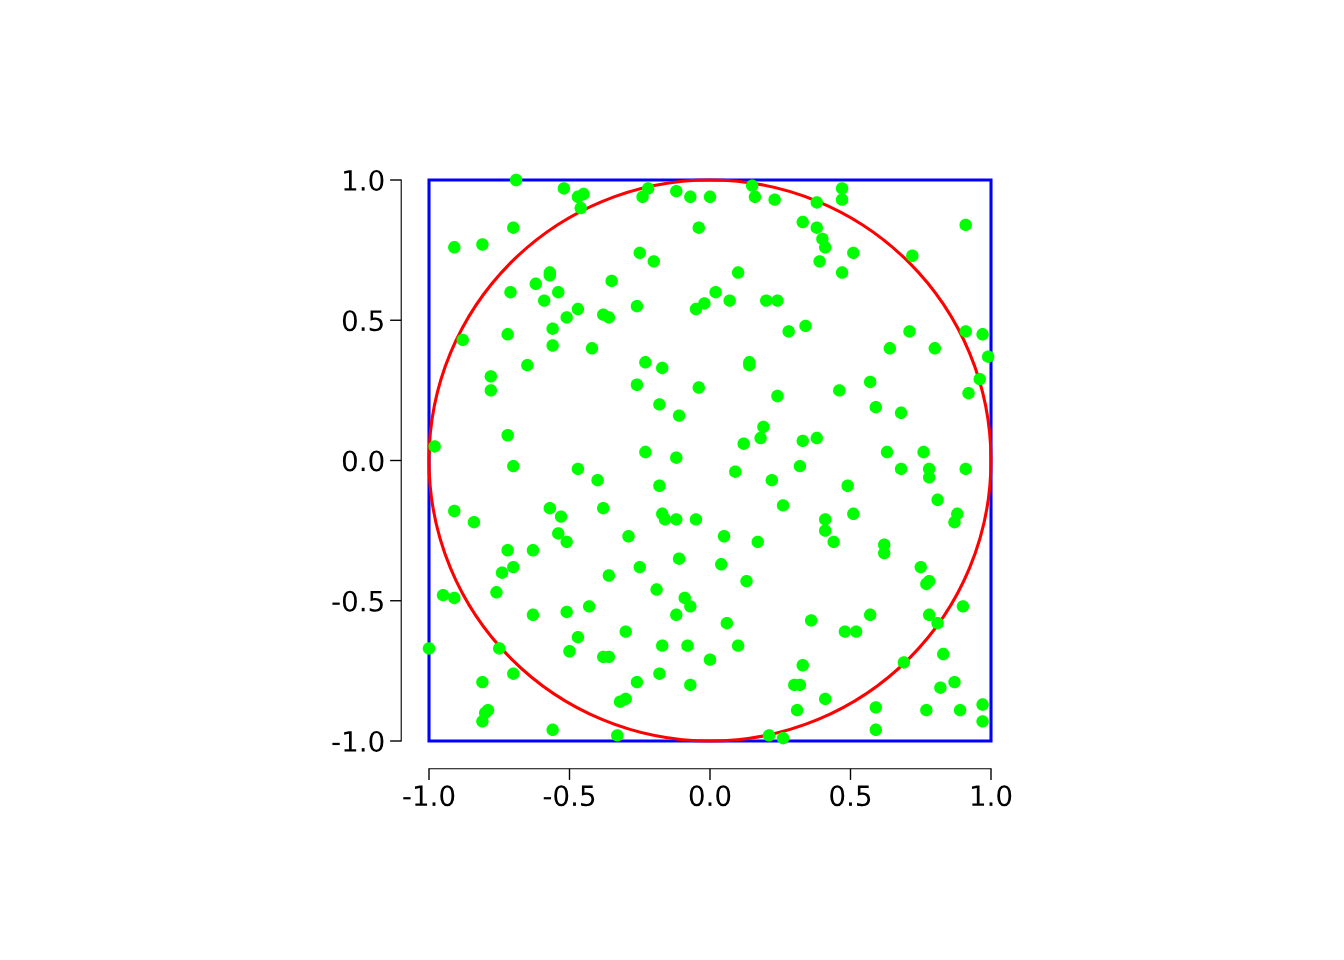 This screenshot has width=1344, height=960. I want to click on y-tick-label: -1.0, so click(358, 741).